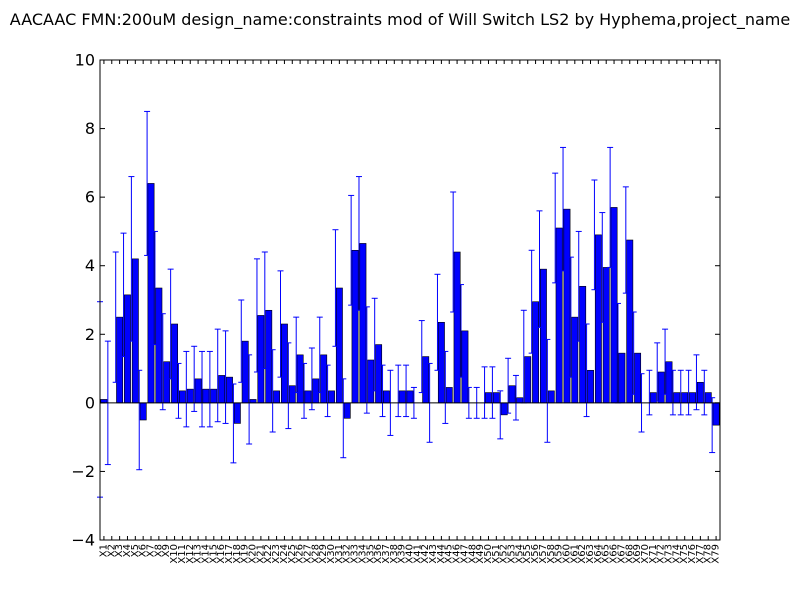 This screenshot has width=800, height=600. What do you see at coordinates (135, 331) in the screenshot?
I see `bar-X5` at bounding box center [135, 331].